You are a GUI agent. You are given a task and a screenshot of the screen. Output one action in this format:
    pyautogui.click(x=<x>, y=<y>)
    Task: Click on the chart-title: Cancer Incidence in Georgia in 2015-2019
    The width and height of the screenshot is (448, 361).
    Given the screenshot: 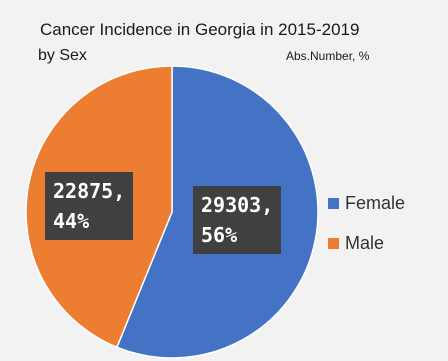 What is the action you would take?
    pyautogui.click(x=200, y=29)
    